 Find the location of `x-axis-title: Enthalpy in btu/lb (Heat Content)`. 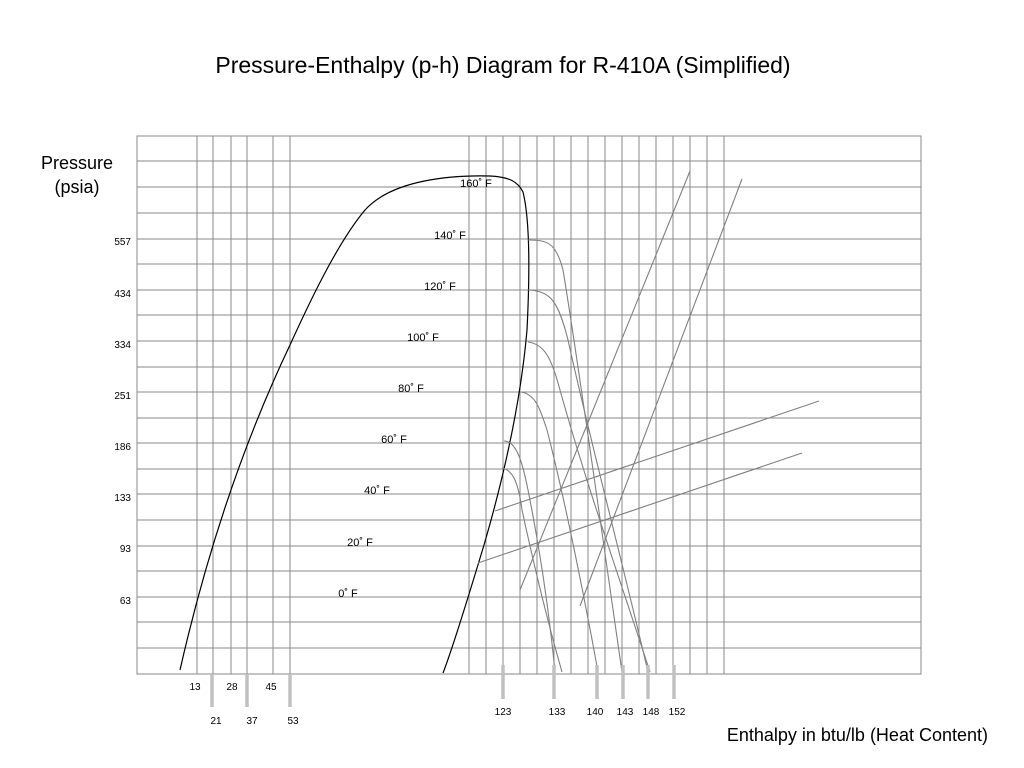

x-axis-title: Enthalpy in btu/lb (Heat Content) is located at coordinates (857, 735).